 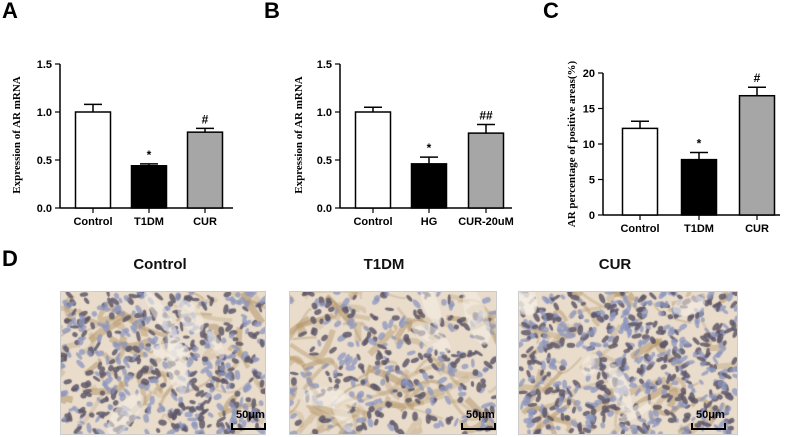 What do you see at coordinates (757, 78) in the screenshot?
I see `chart-c-significance-2: #` at bounding box center [757, 78].